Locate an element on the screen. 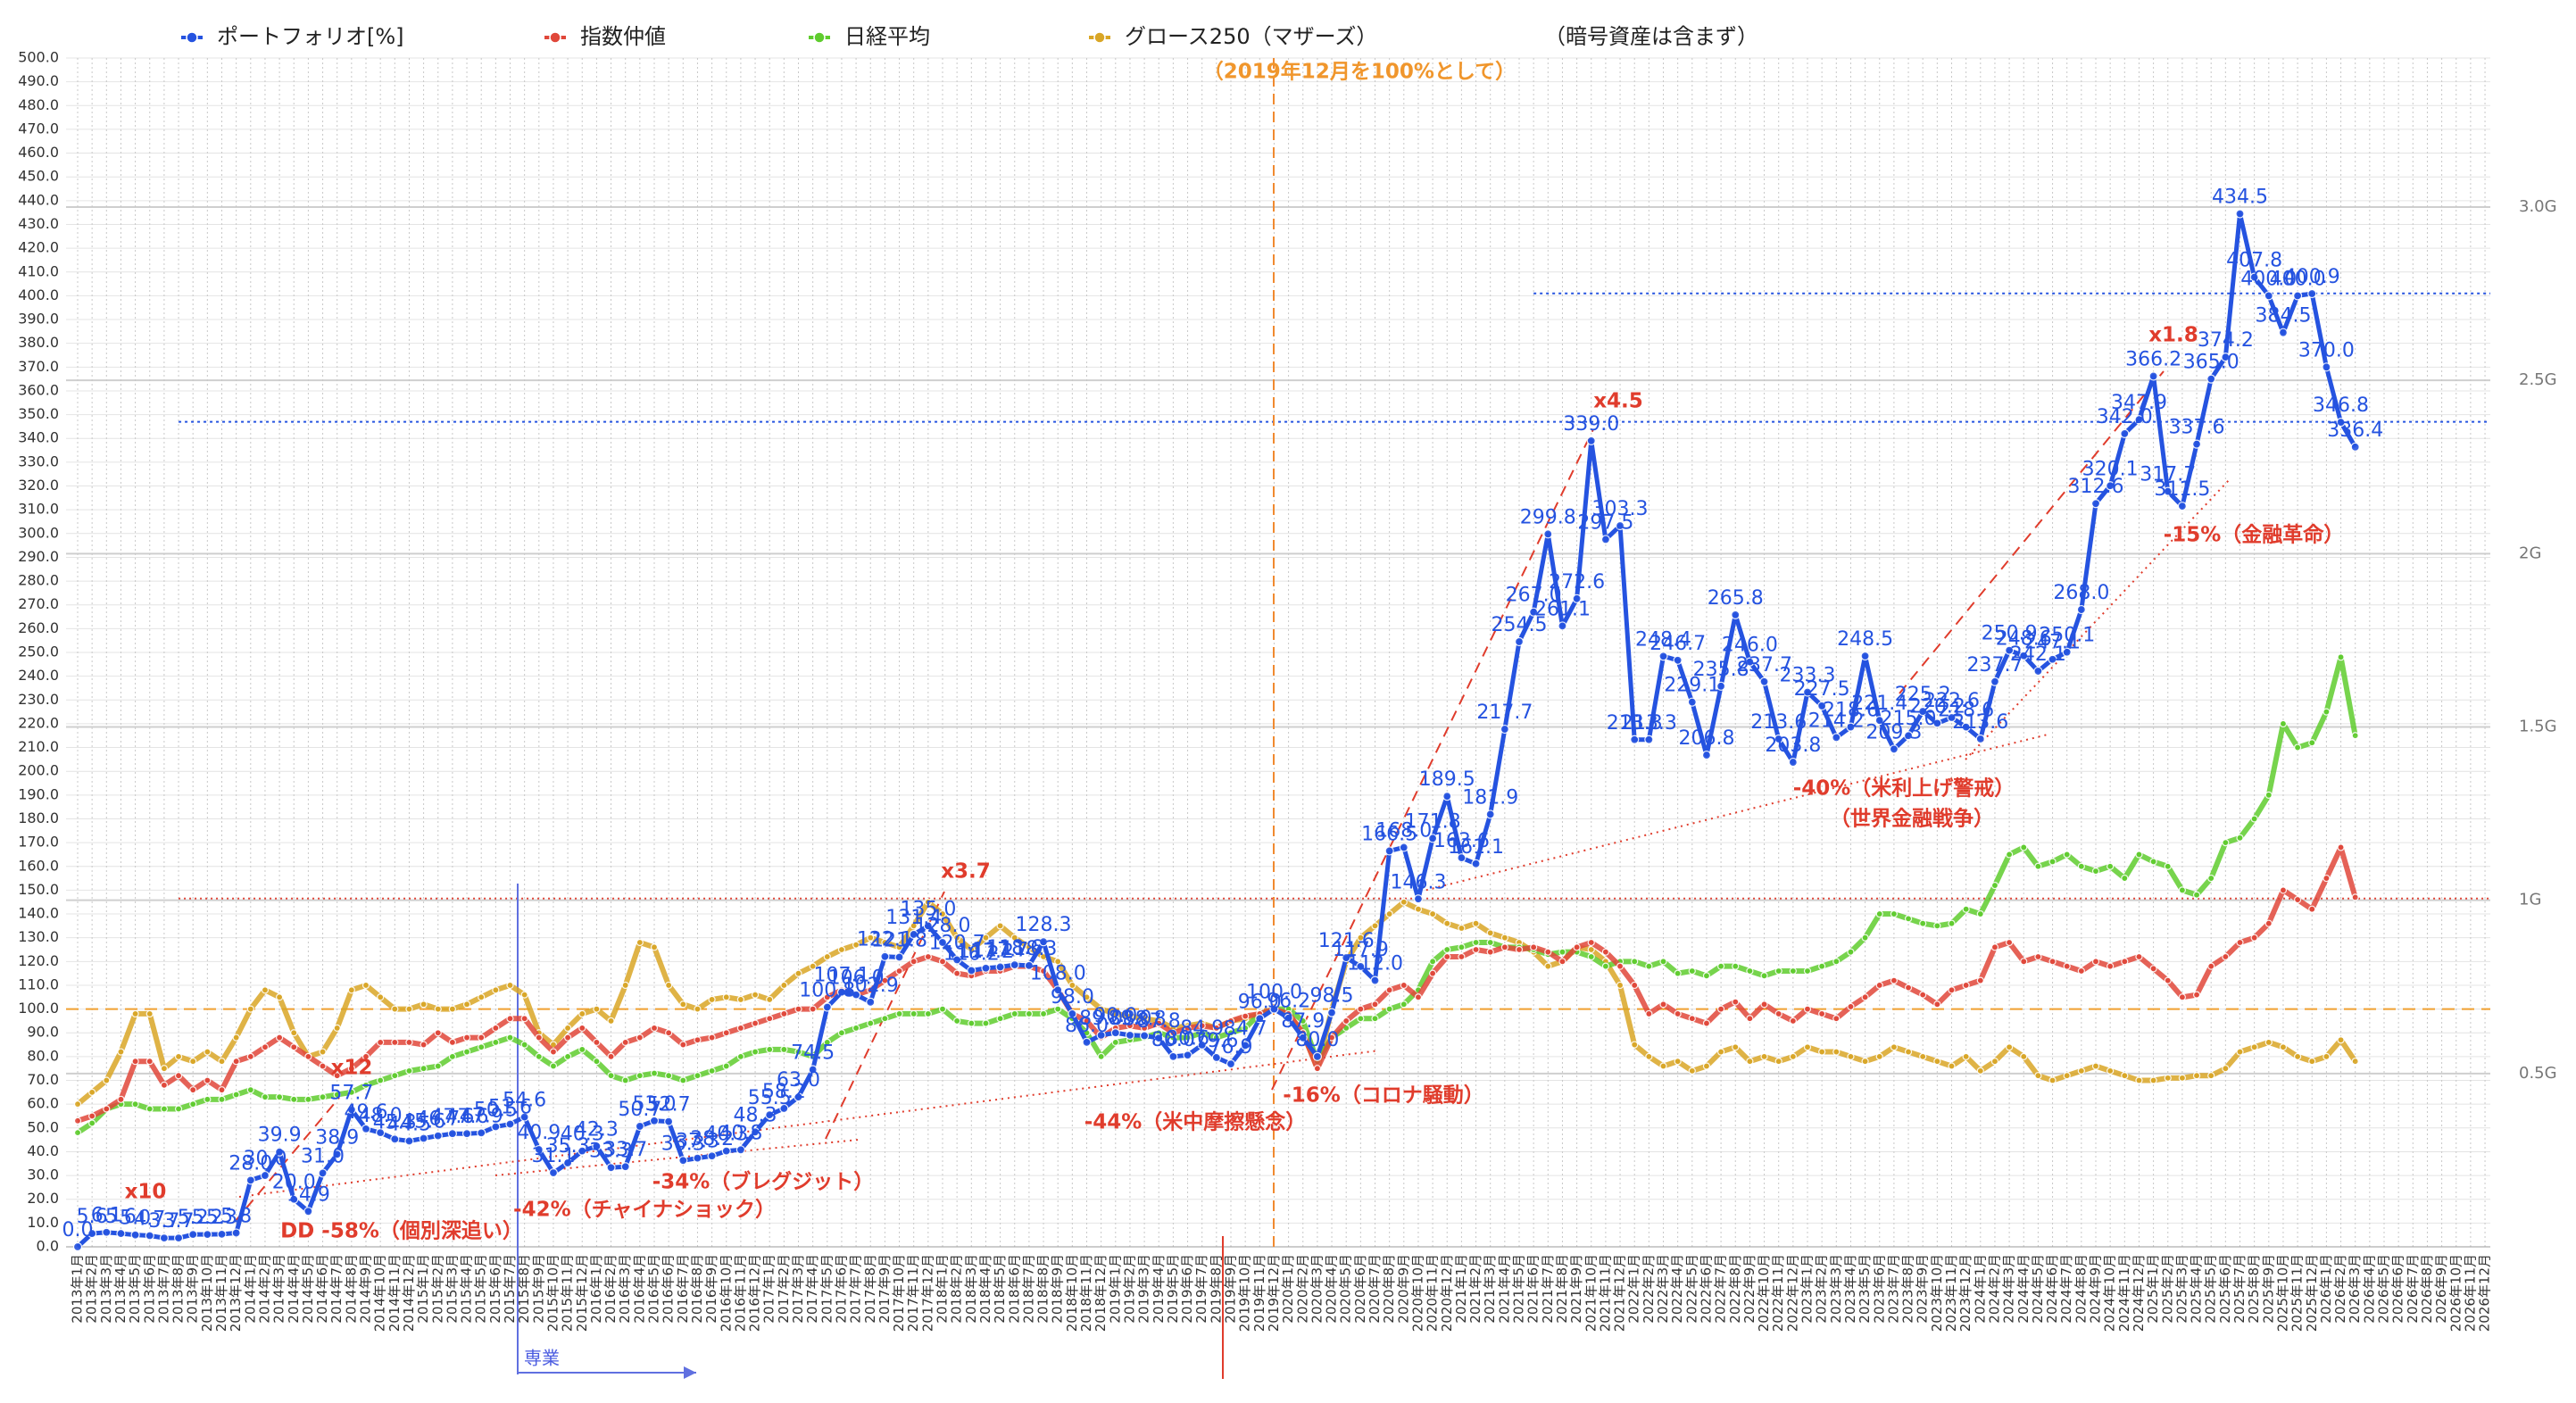  data-label: 166.5 is located at coordinates (1389, 834).